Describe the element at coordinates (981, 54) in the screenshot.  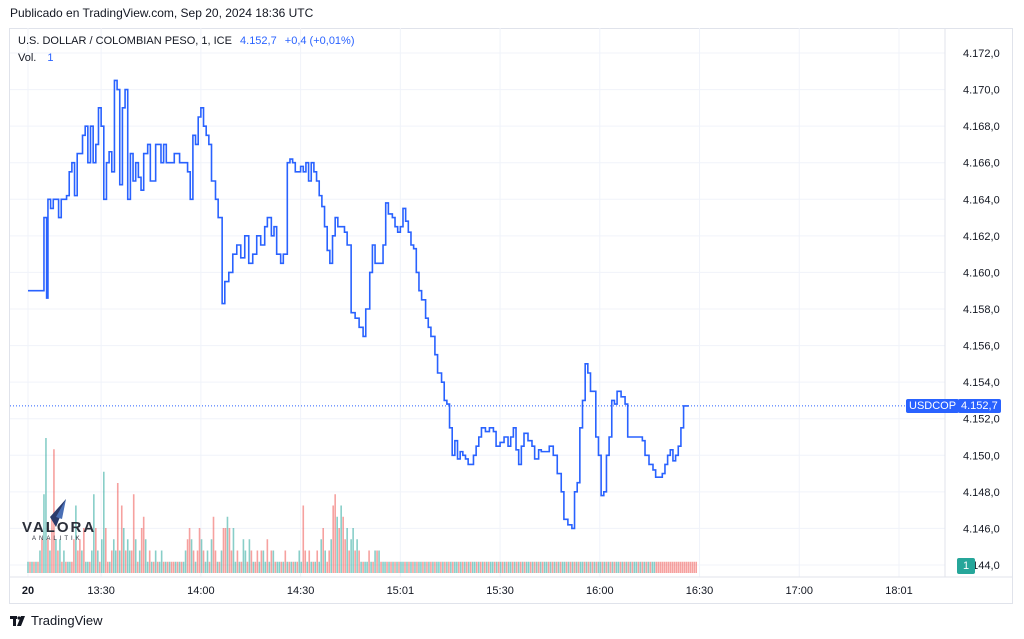
I see `y-tick-label: 4.172,0` at that location.